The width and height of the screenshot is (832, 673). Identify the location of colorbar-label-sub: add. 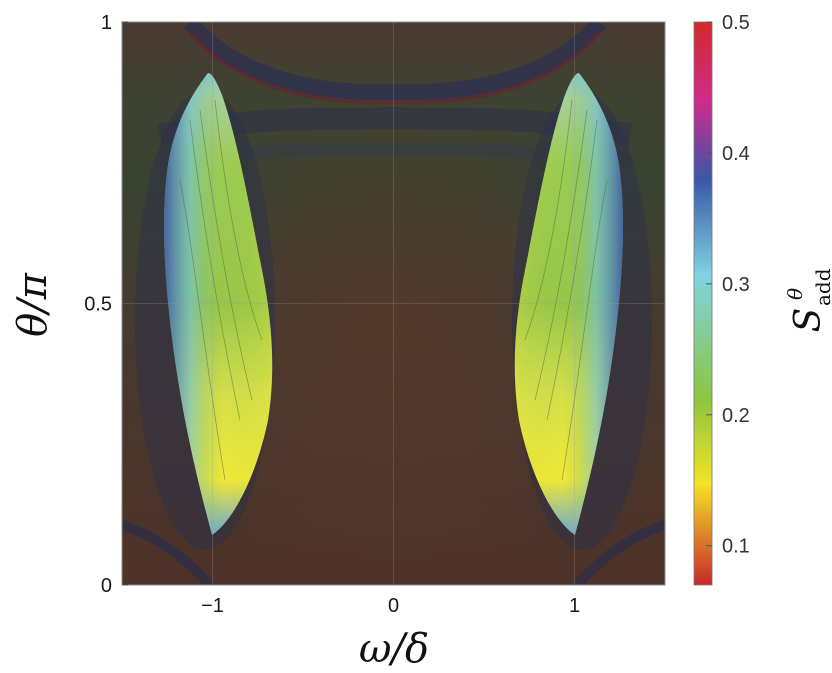
(821, 287).